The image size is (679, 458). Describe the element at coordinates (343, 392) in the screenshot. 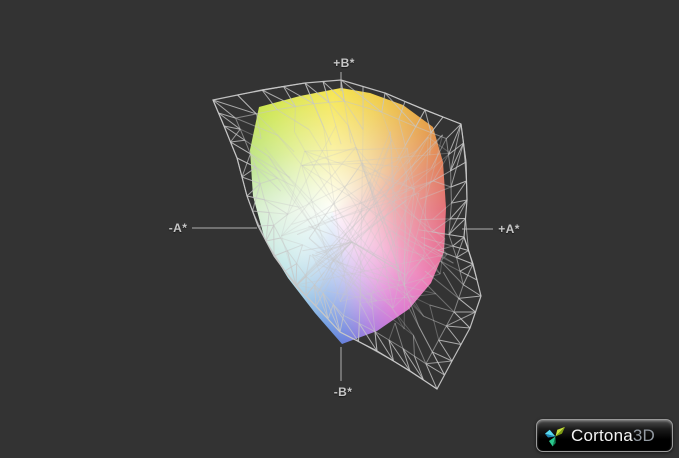

I see `axis-label-minus-b: -B*` at that location.